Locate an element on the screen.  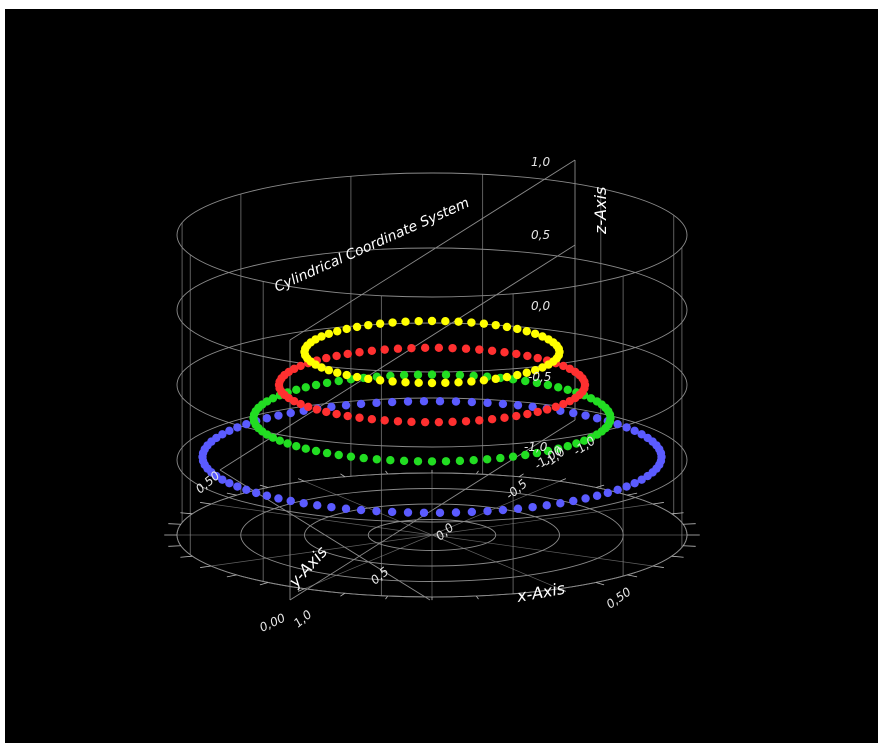
z-tick-label: 0,5 is located at coordinates (540, 235).